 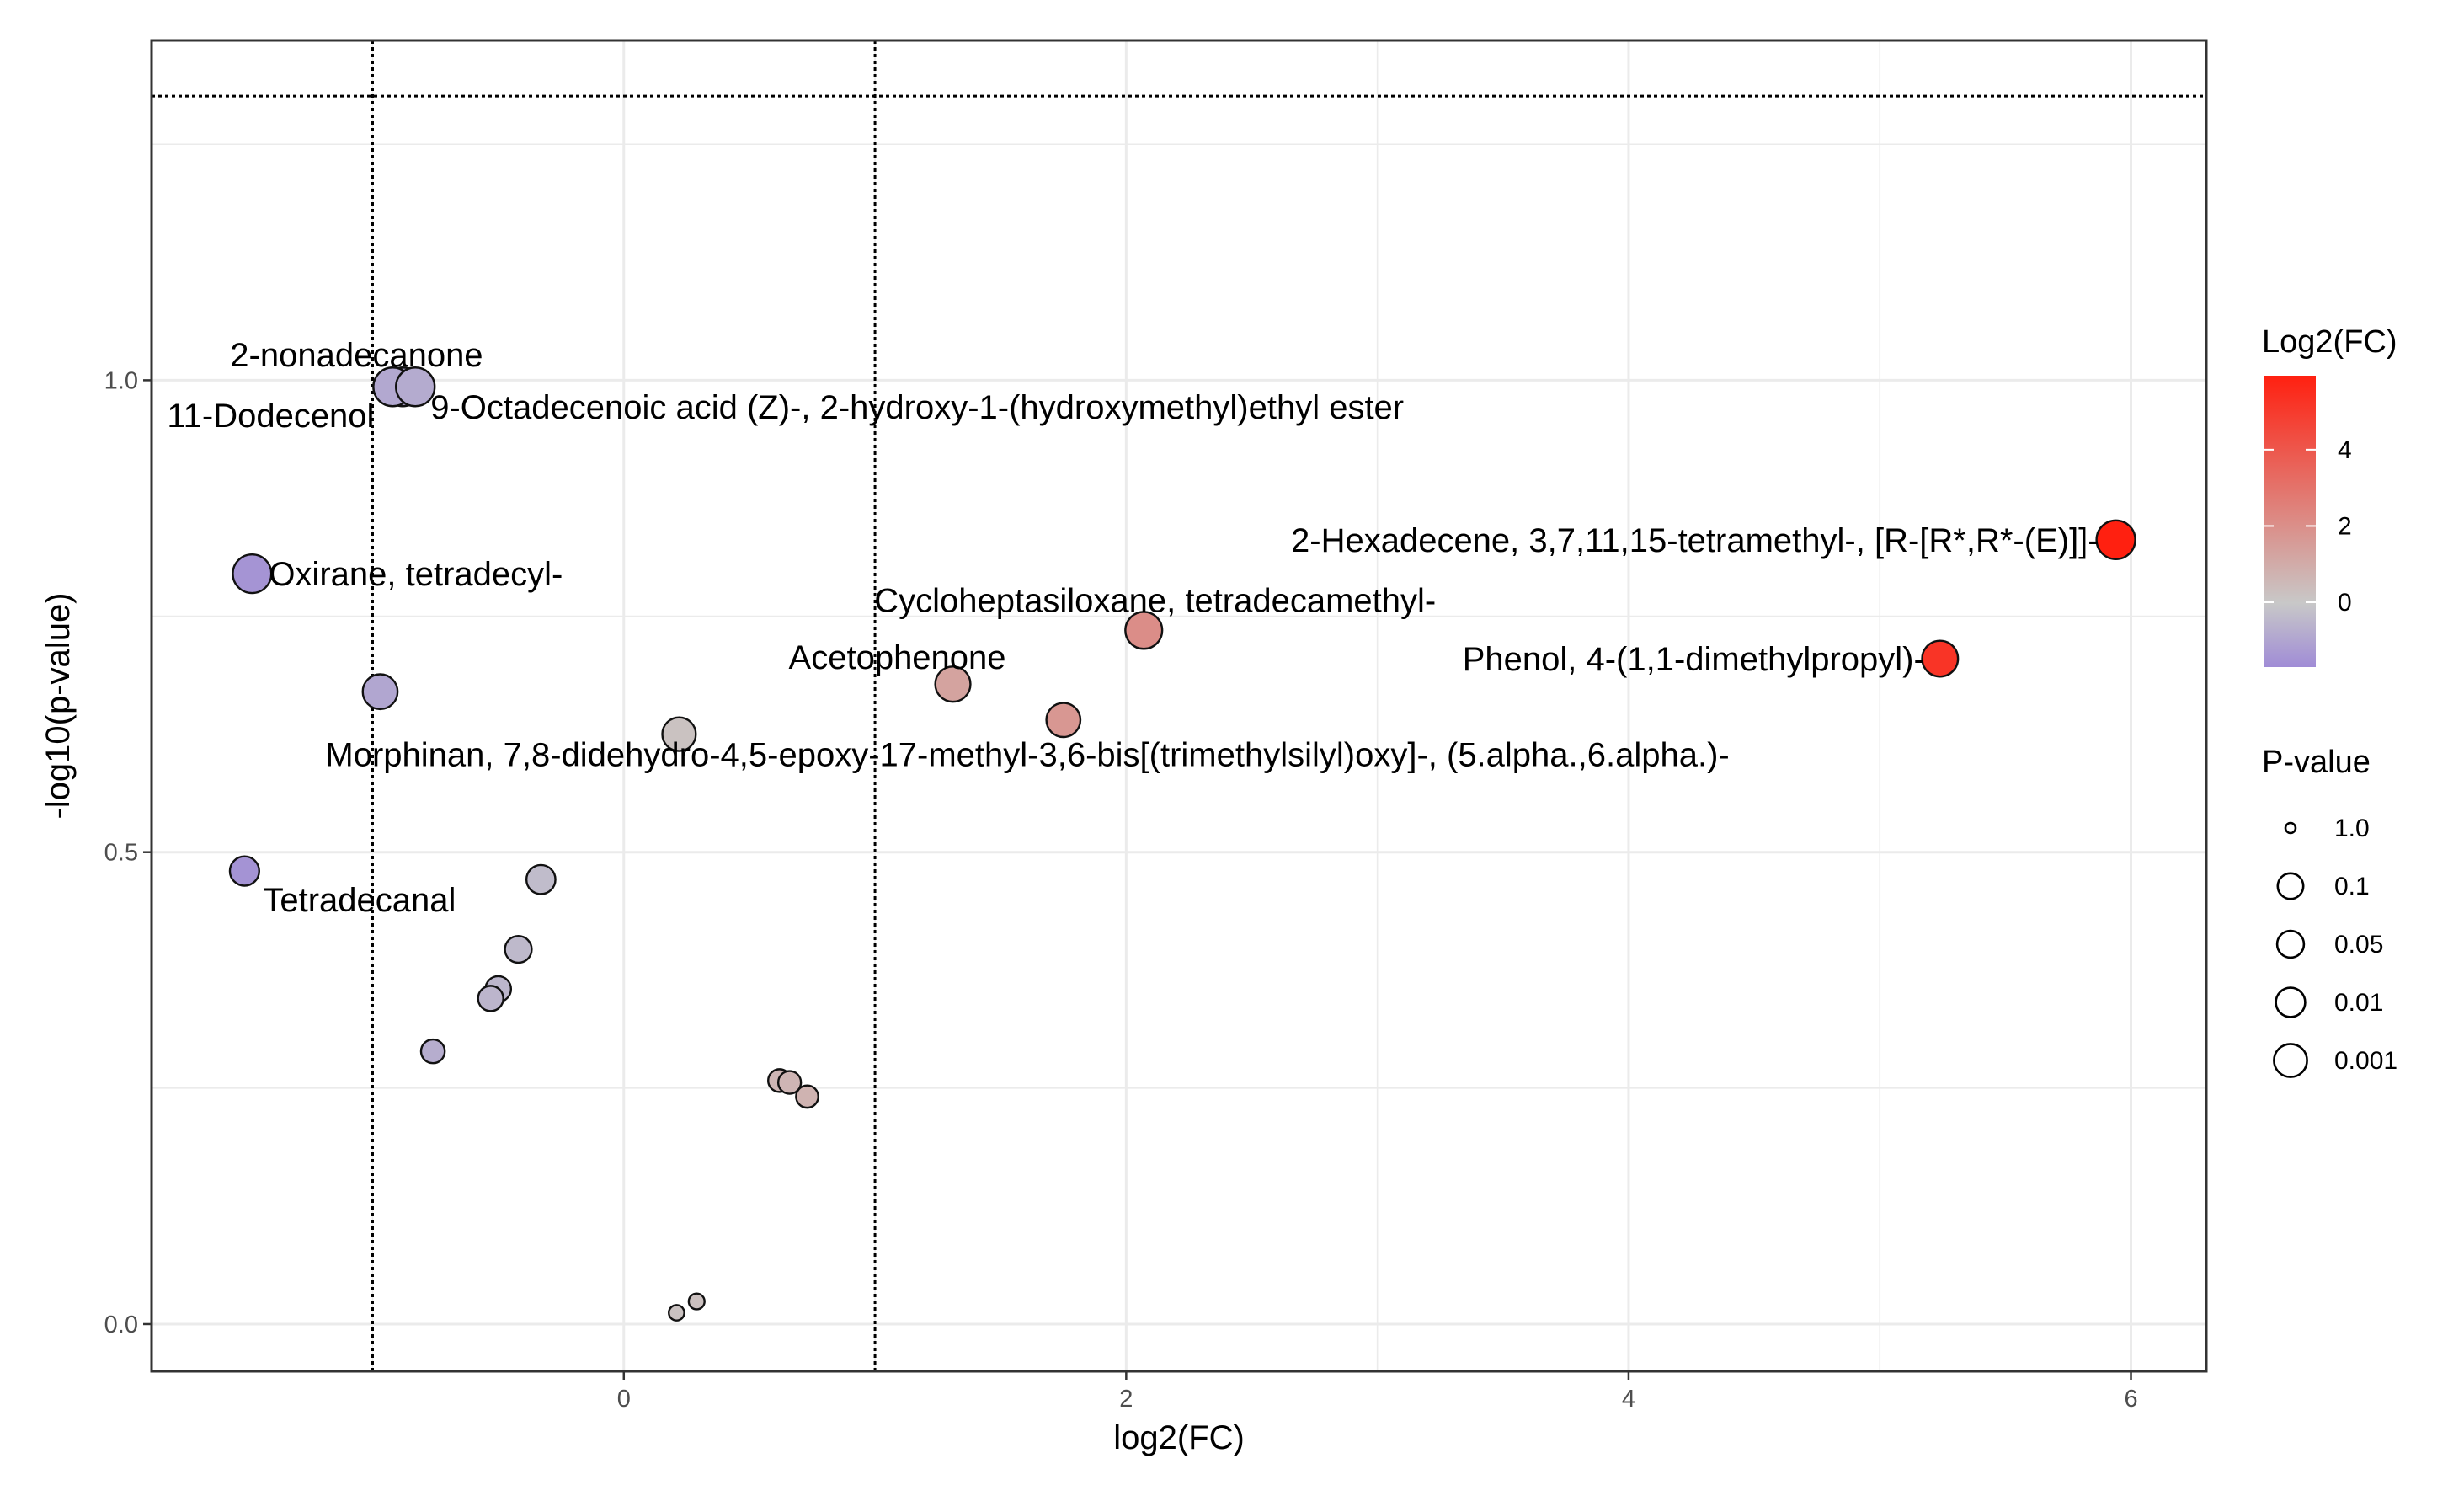 I want to click on color-bar-ticks: 0 2 4, so click(x=2308, y=526).